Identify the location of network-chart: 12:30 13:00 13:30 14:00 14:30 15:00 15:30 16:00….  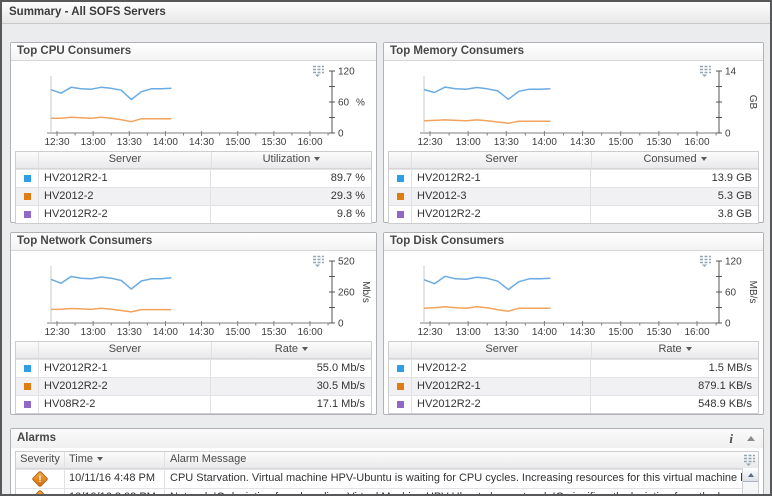
(193, 295).